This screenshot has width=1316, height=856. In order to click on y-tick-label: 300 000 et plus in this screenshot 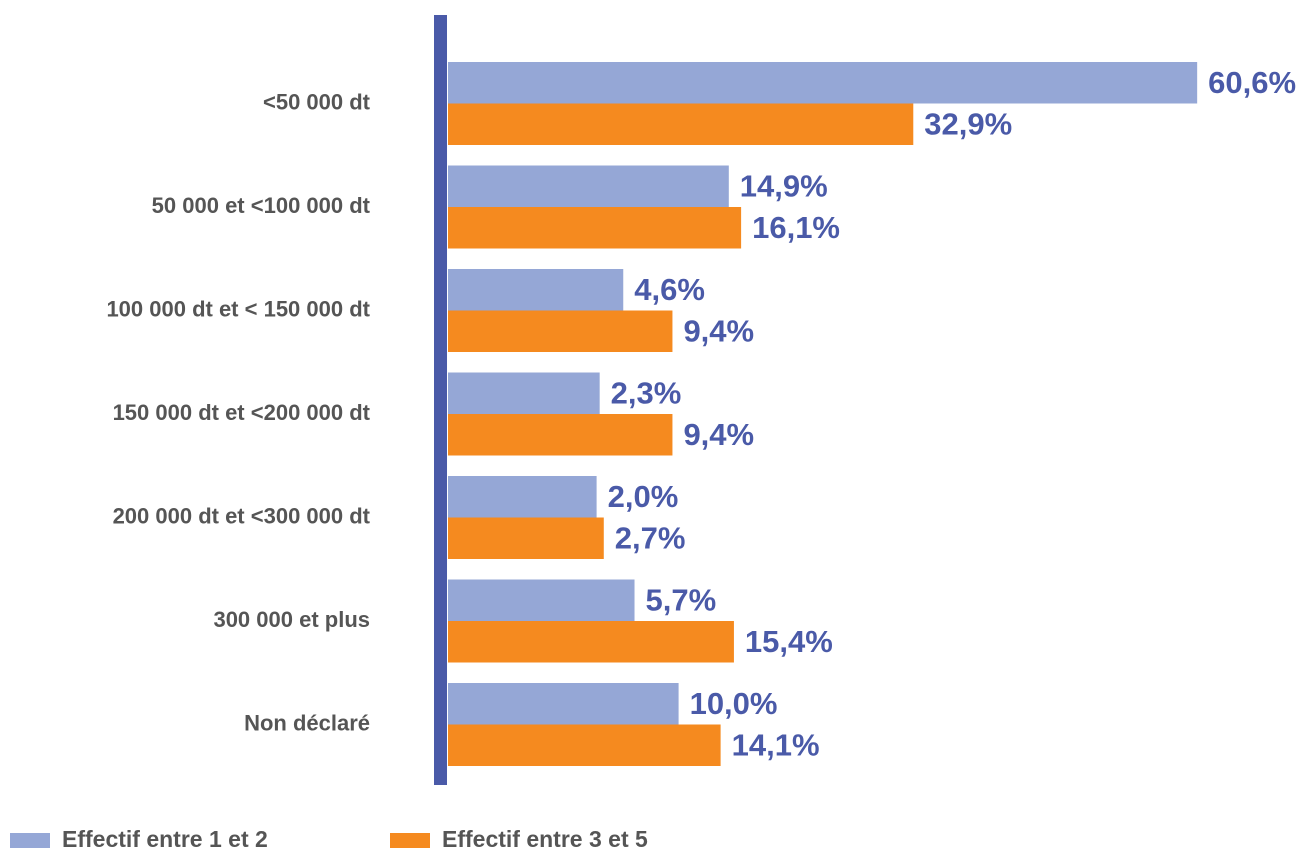, I will do `click(291, 619)`.